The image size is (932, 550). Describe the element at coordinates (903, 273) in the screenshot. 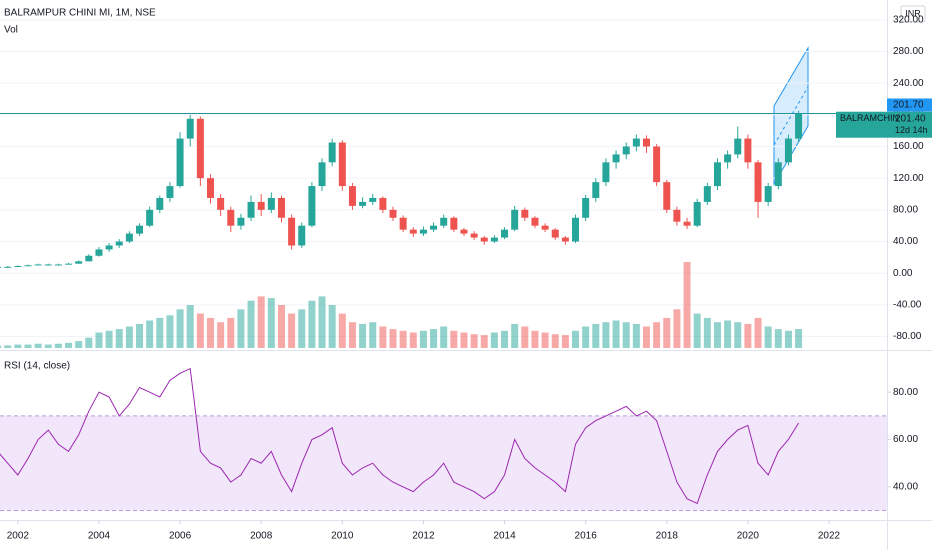

I see `y-tick-label: 0.00` at that location.